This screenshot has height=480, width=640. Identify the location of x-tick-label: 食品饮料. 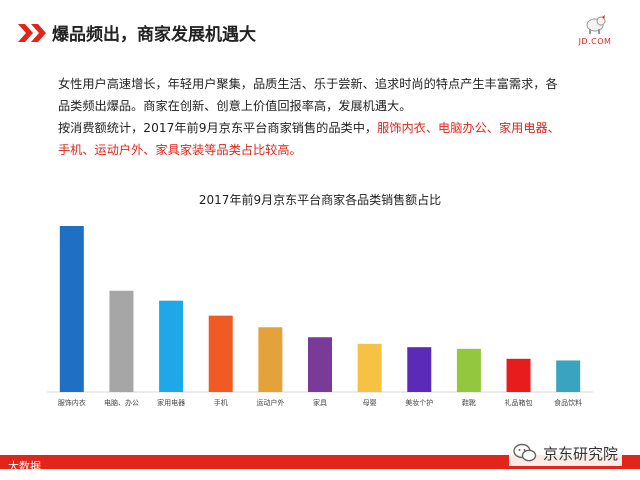
(568, 402).